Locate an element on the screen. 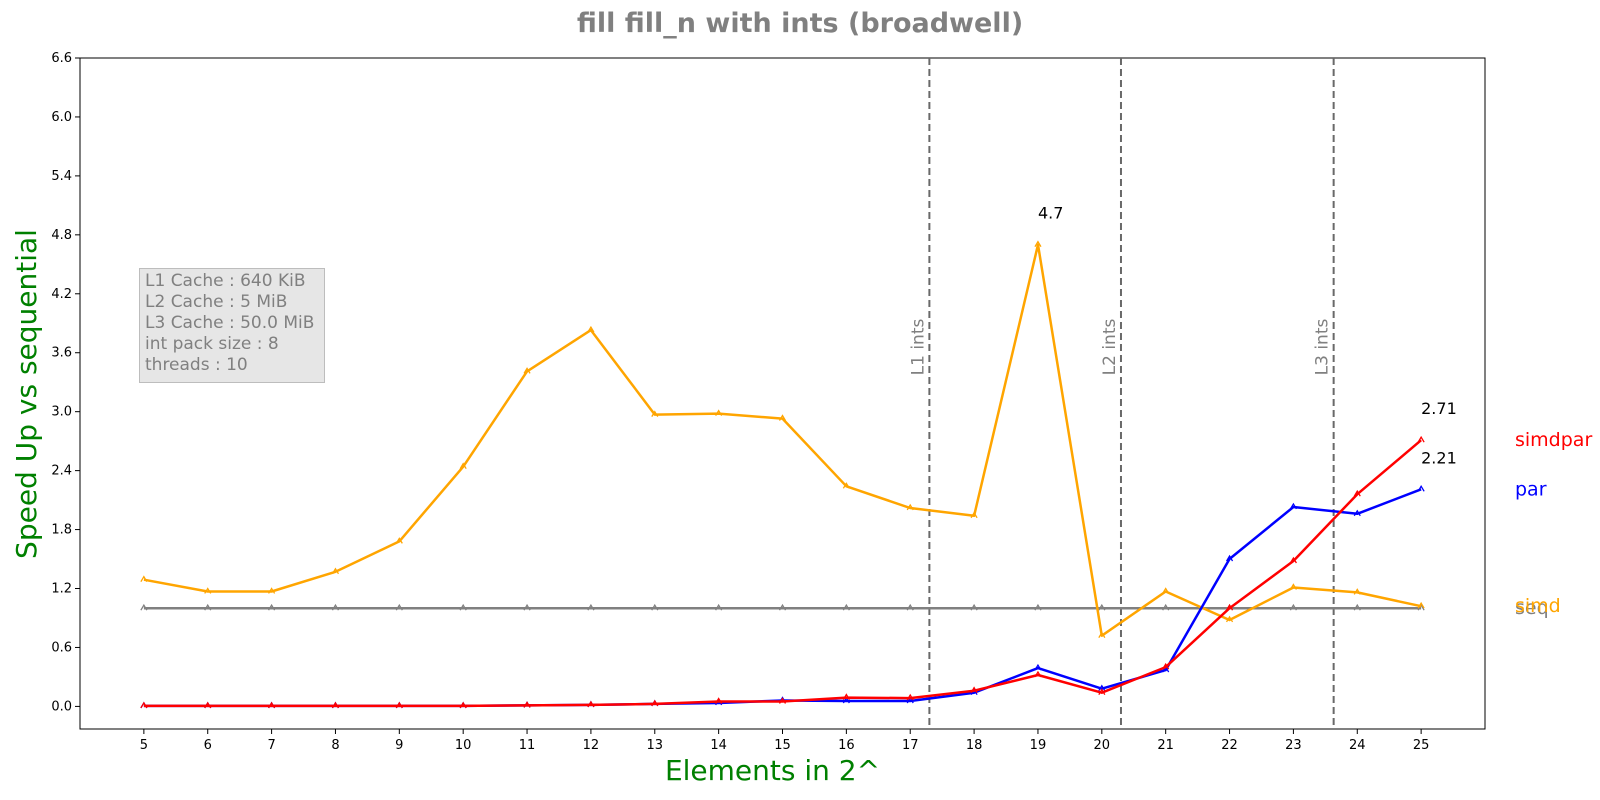 Image resolution: width=1600 pixels, height=800 pixels. x-tick-label: 8 is located at coordinates (335, 745).